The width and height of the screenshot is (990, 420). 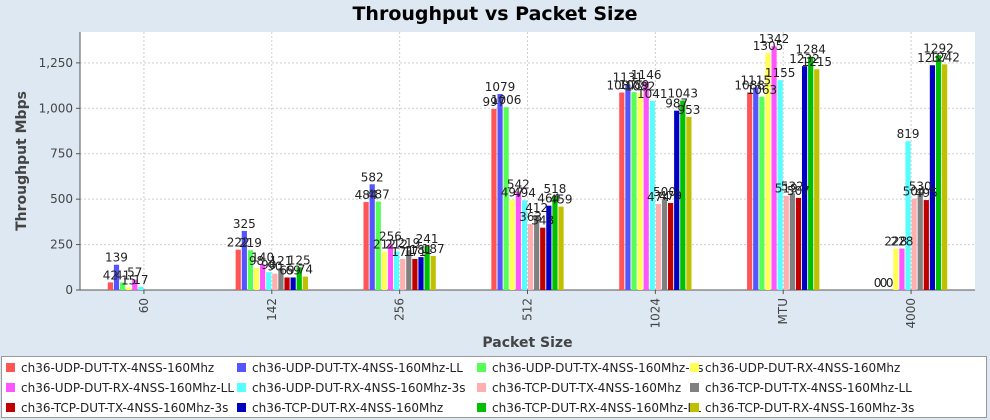 I want to click on y-tick-label: 1,000, so click(x=56, y=108).